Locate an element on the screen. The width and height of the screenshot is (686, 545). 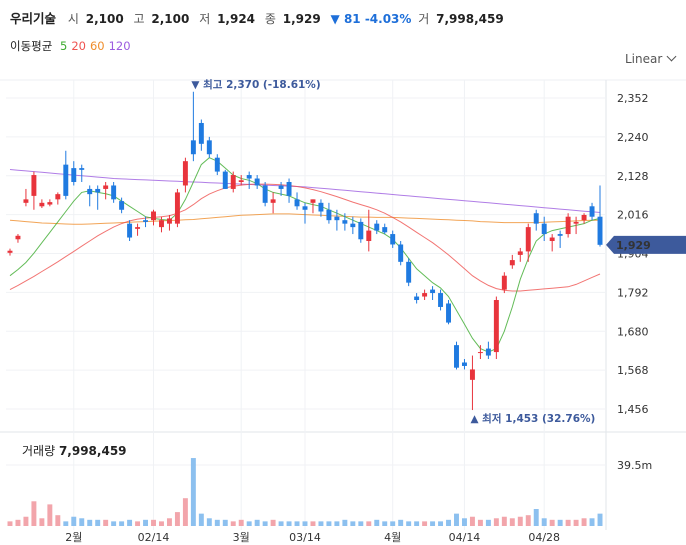
scale-label: Linear is located at coordinates (644, 59).